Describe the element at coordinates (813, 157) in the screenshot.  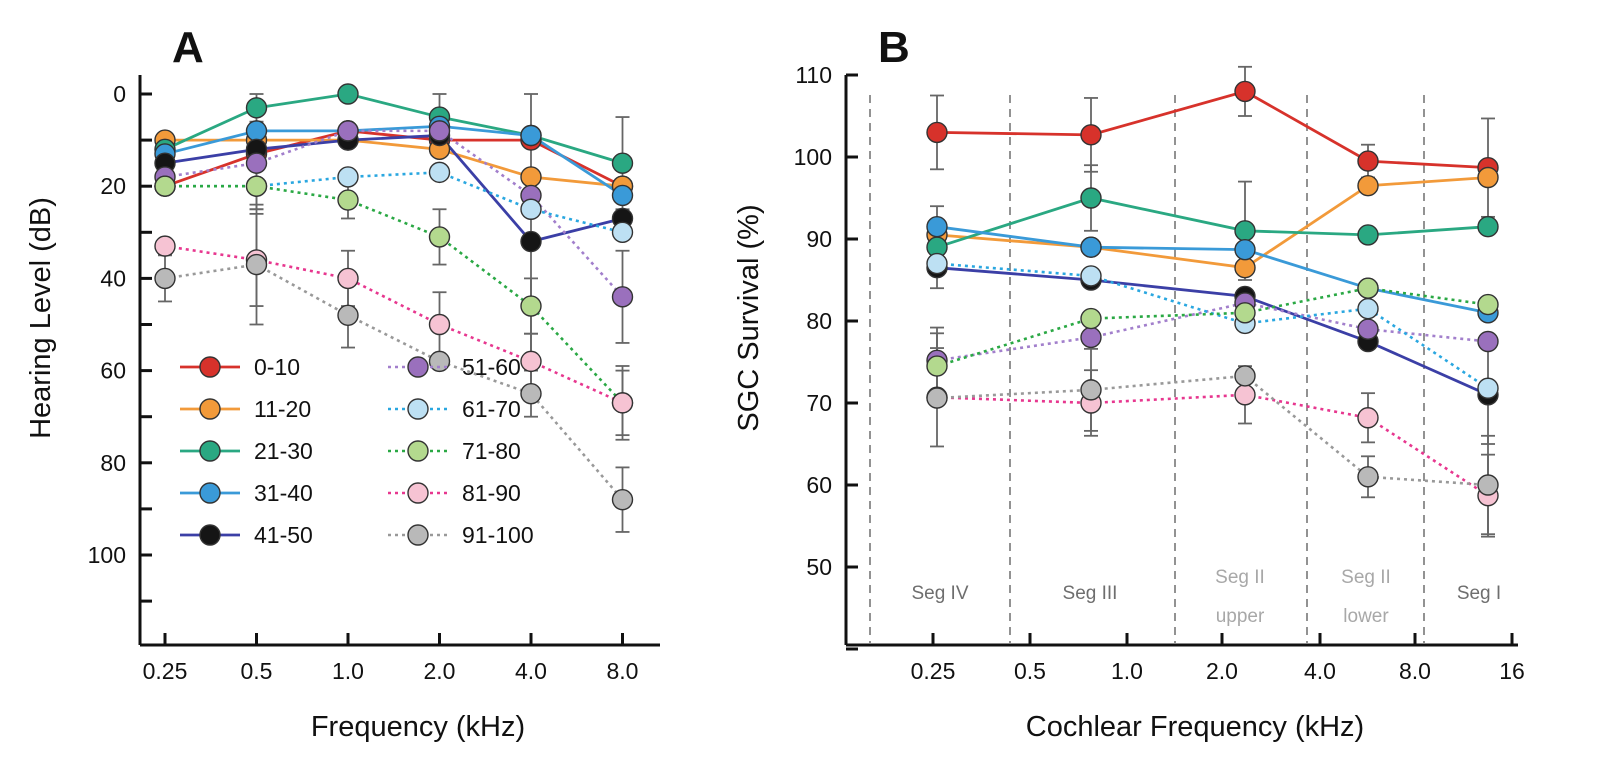
I see `y-tick-label: 100` at that location.